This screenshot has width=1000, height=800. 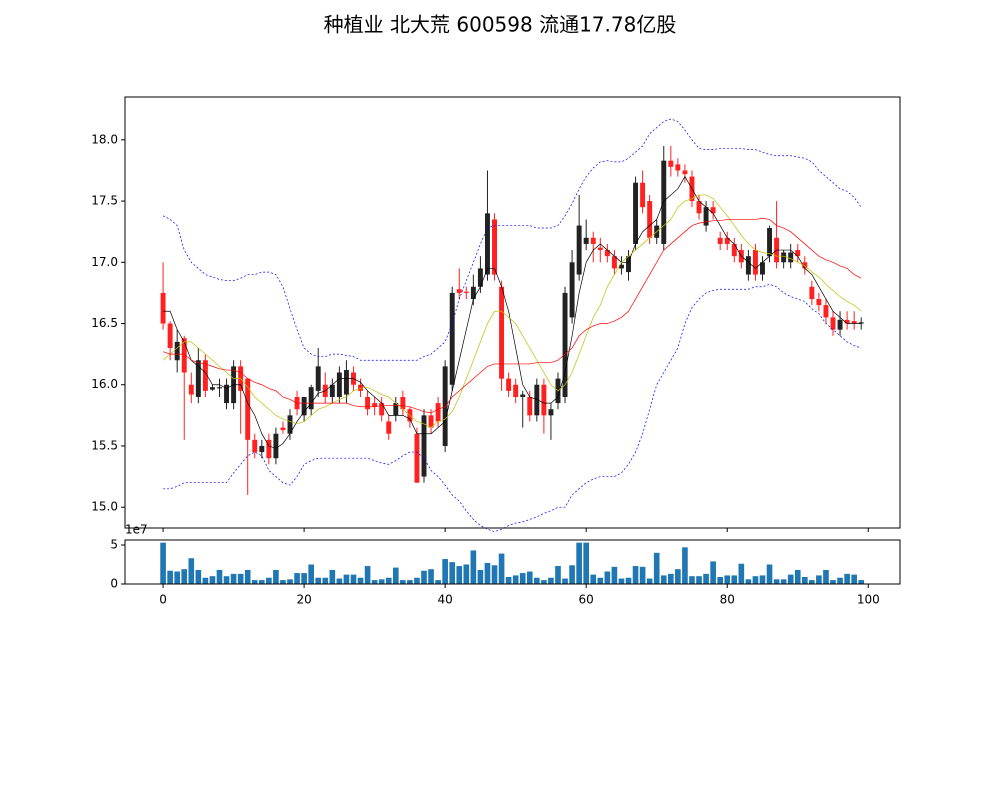 I want to click on chart-title: 种植业 北大荒 600598 流通17.78亿股, so click(x=500, y=25).